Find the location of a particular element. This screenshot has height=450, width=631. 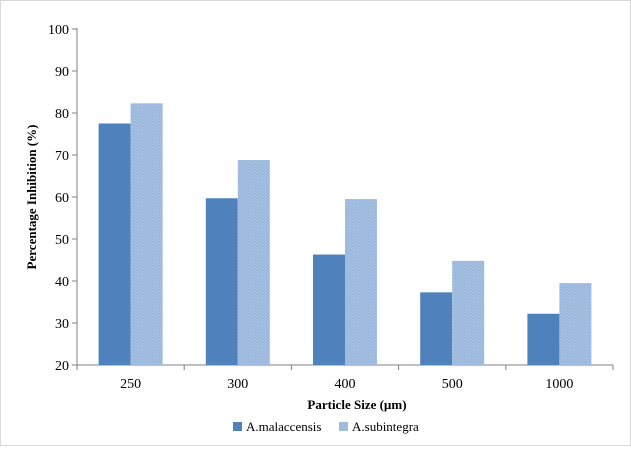

legend-label: A.malaccensis is located at coordinates (283, 426).